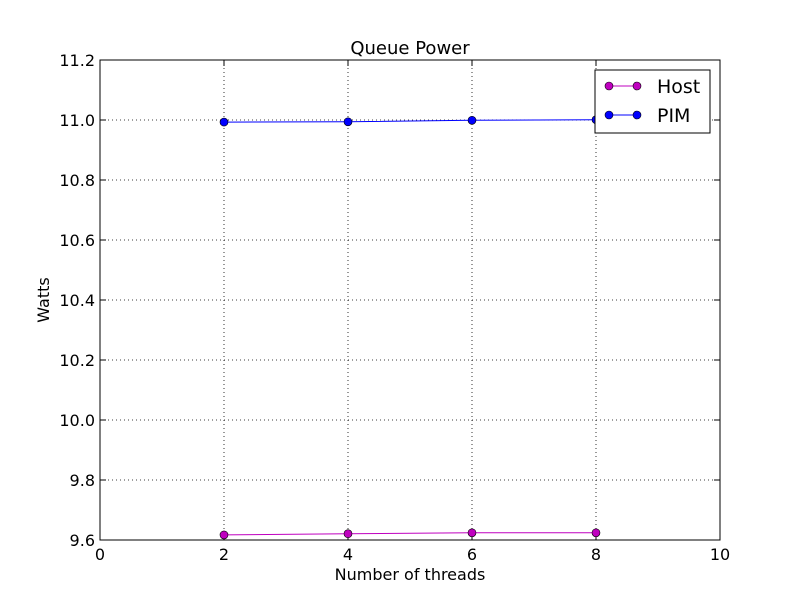  Describe the element at coordinates (77, 180) in the screenshot. I see `y-tick-label: 10.8` at that location.